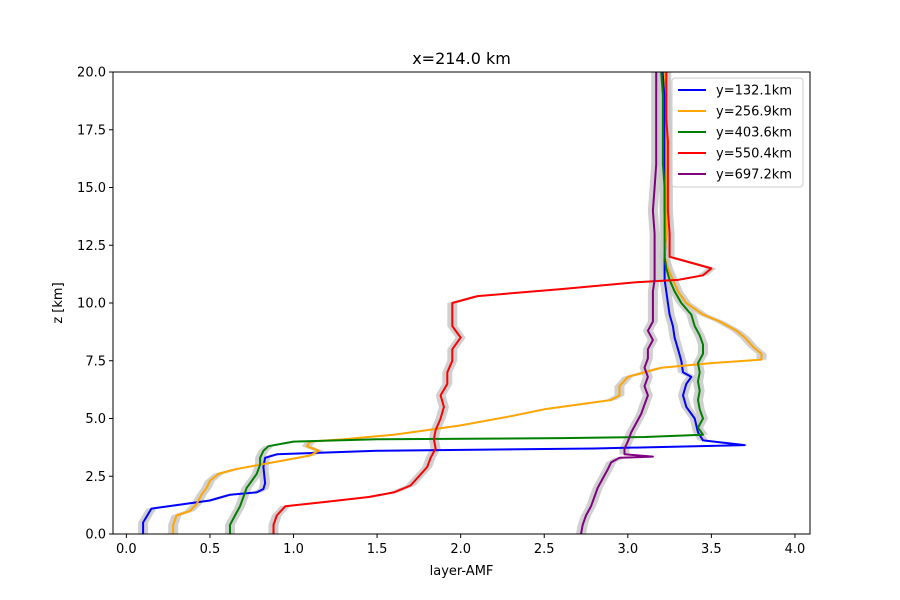 This screenshot has height=600, width=900. What do you see at coordinates (795, 549) in the screenshot?
I see `x-tick-label: 4.0` at bounding box center [795, 549].